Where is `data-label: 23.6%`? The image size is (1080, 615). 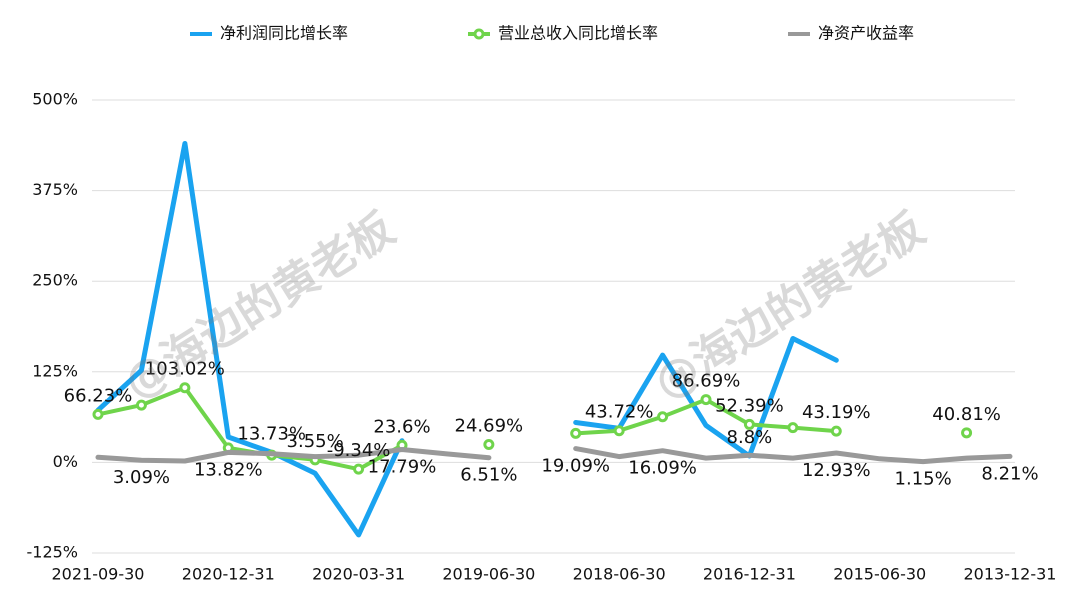
data-label: 23.6% is located at coordinates (401, 426).